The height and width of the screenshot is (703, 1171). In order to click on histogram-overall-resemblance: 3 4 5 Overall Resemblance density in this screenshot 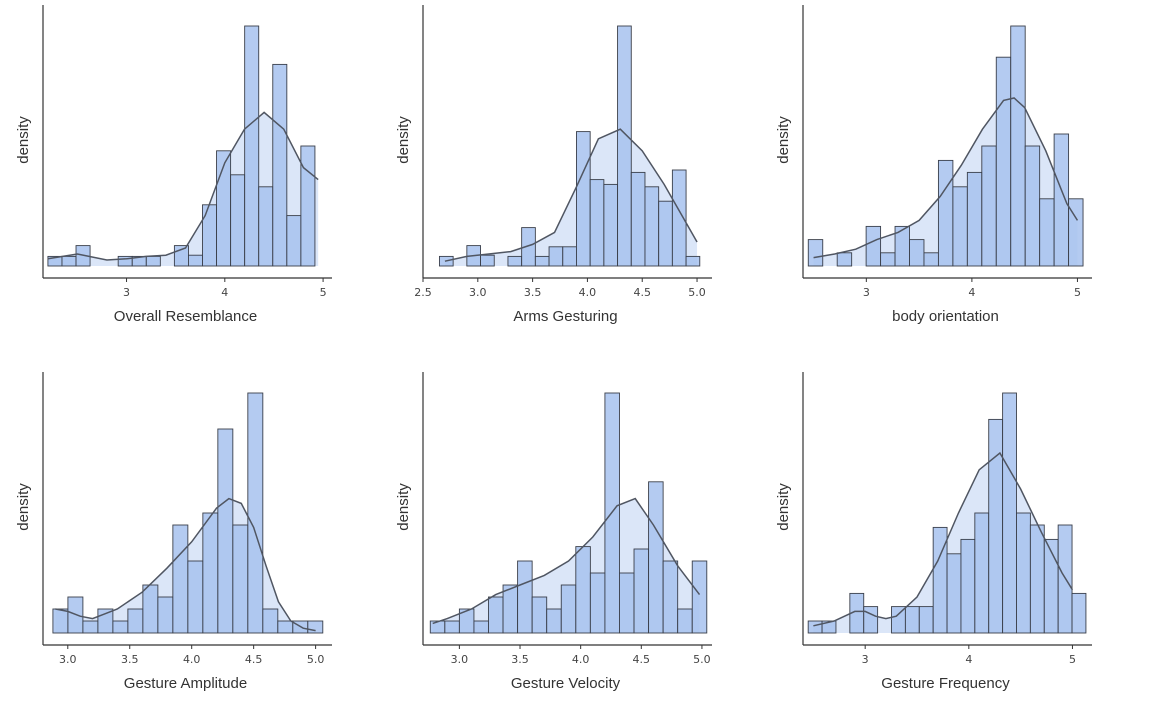, I will do `click(173, 165)`.